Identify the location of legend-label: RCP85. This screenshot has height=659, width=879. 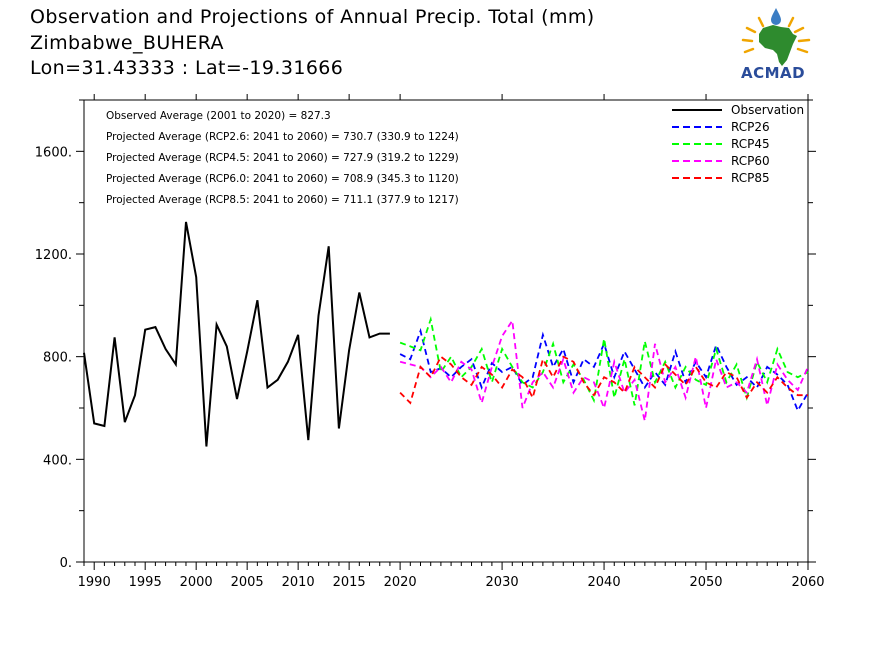
(750, 178).